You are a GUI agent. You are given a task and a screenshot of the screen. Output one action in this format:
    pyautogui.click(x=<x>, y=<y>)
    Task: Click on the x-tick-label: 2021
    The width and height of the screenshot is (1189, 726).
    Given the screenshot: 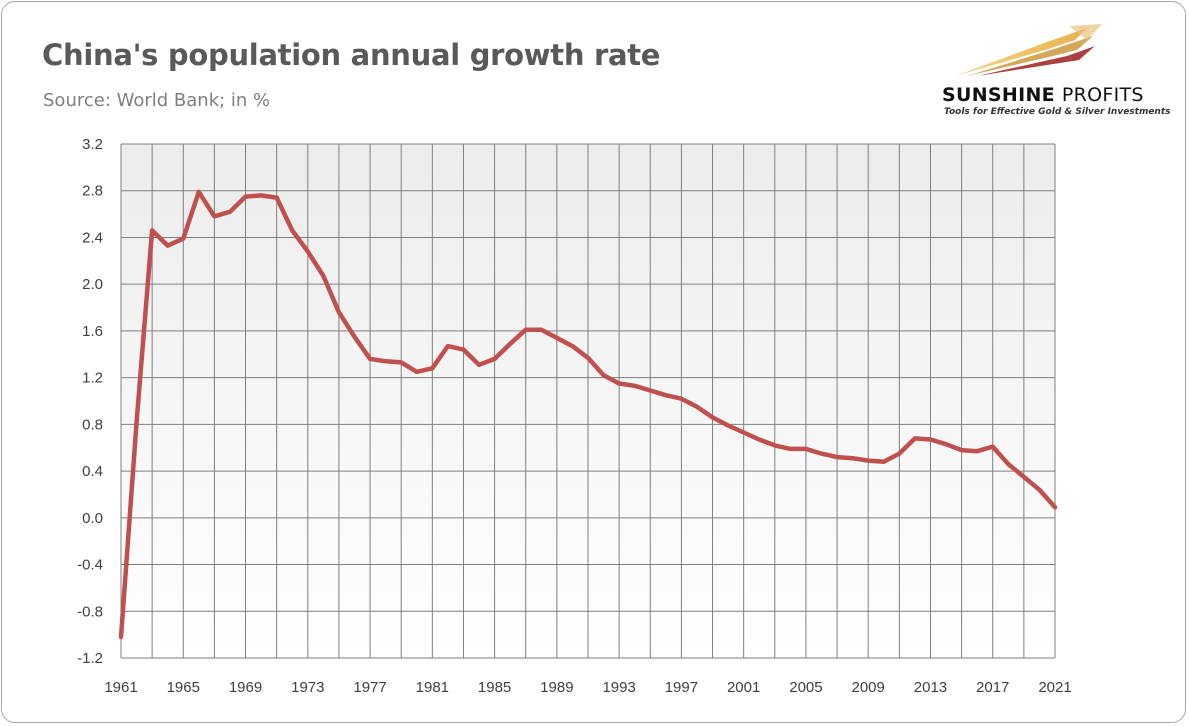 What is the action you would take?
    pyautogui.click(x=1054, y=687)
    